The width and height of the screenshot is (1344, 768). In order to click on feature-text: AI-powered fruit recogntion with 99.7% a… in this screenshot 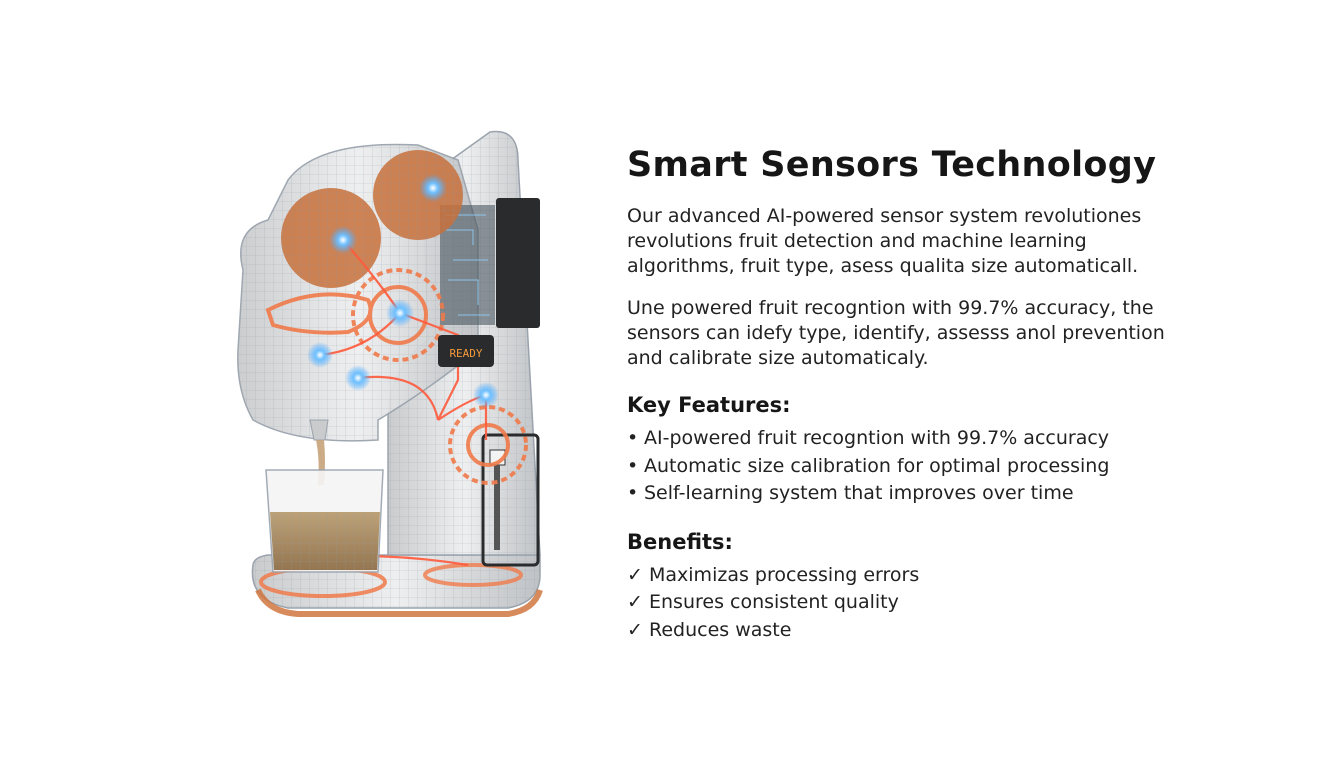, I will do `click(877, 438)`.